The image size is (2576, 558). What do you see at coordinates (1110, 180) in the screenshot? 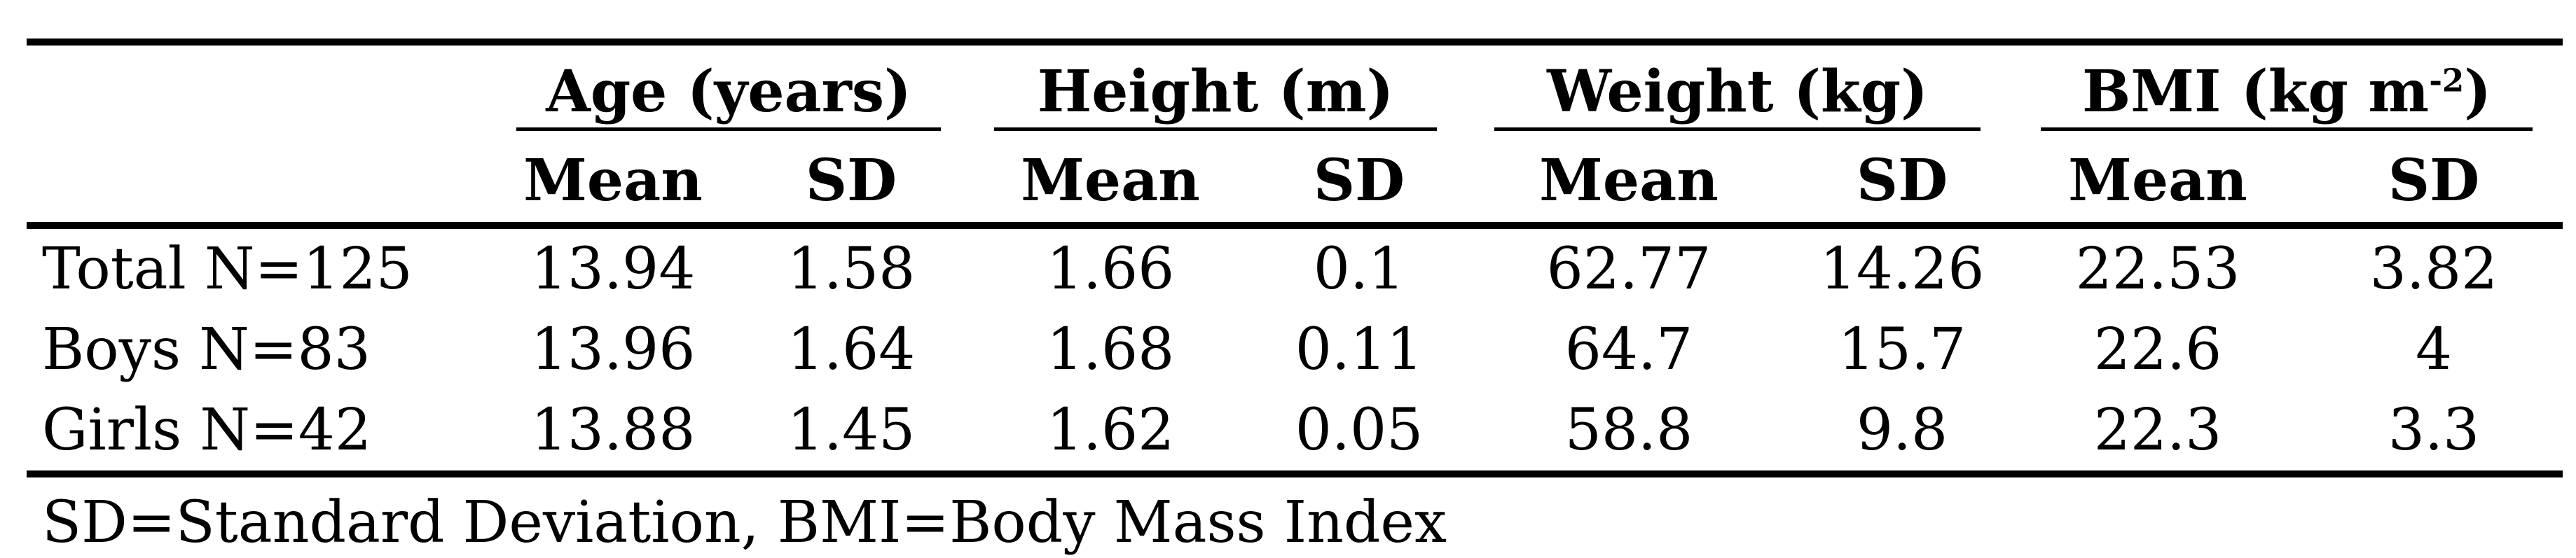
I see `subheader-height-mean: Mean` at bounding box center [1110, 180].